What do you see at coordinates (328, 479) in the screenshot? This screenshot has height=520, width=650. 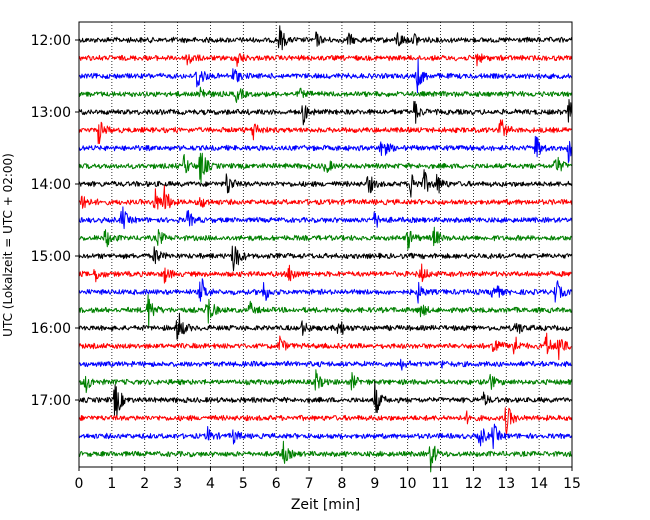 I see `x-axis: 0 1 2 3 4 5 6 7 8 9 10 11 12 13 14 15` at bounding box center [328, 479].